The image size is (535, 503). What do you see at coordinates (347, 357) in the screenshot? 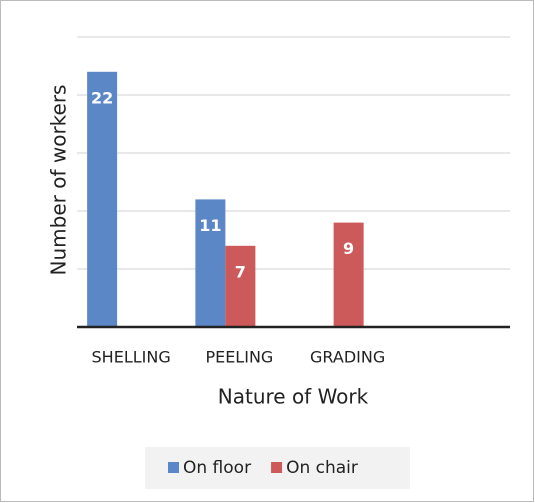
I see `x-tick-label: GRADING` at bounding box center [347, 357].